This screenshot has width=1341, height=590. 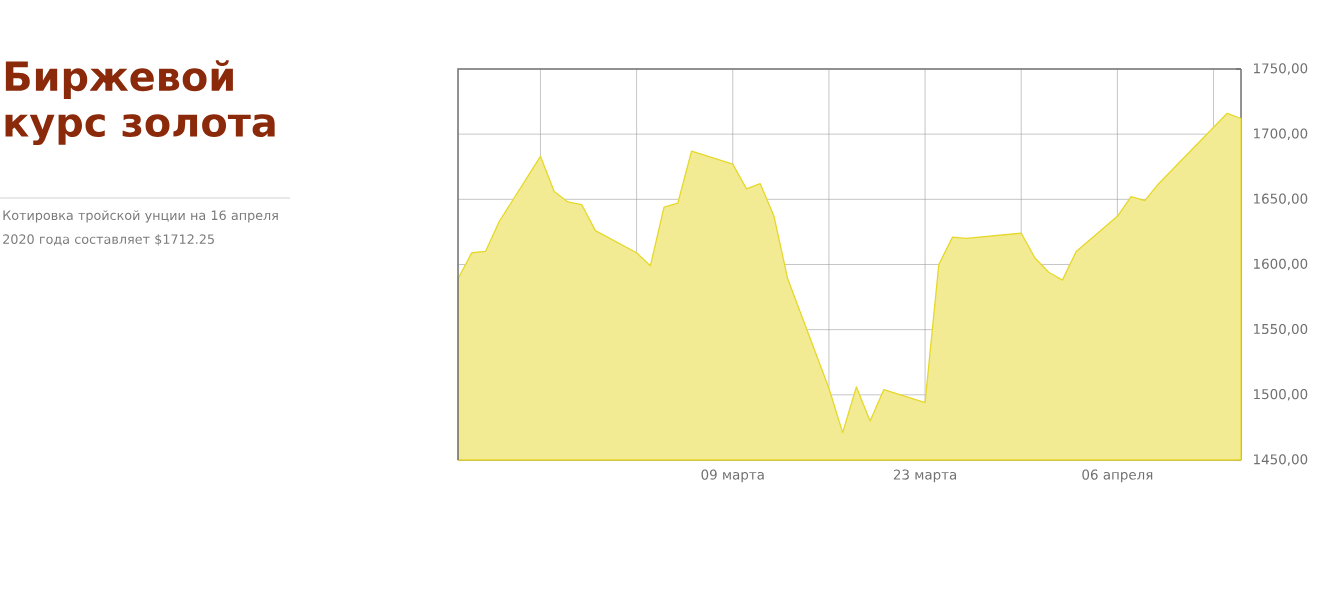 What do you see at coordinates (140, 103) in the screenshot?
I see `chart-title: Биржевой курс золота` at bounding box center [140, 103].